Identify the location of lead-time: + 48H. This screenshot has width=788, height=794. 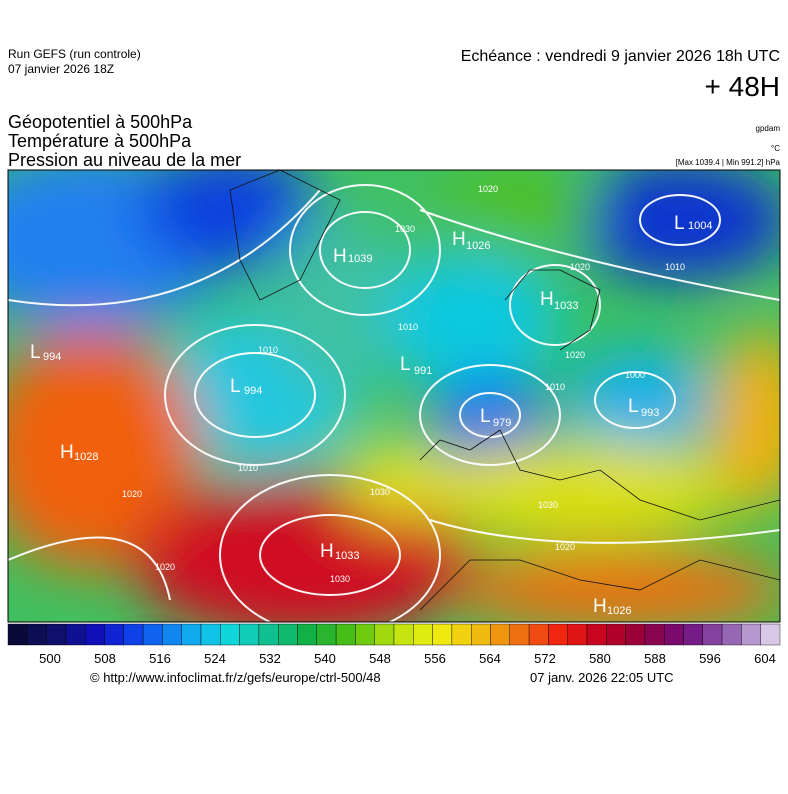
(743, 86).